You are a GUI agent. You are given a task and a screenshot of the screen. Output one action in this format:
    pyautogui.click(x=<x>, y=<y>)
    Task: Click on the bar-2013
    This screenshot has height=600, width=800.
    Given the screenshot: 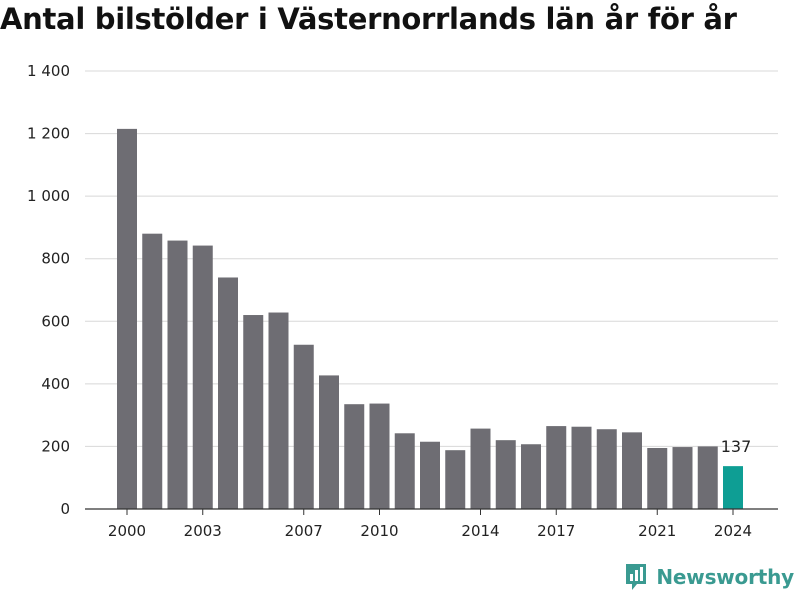 What is the action you would take?
    pyautogui.click(x=455, y=479)
    